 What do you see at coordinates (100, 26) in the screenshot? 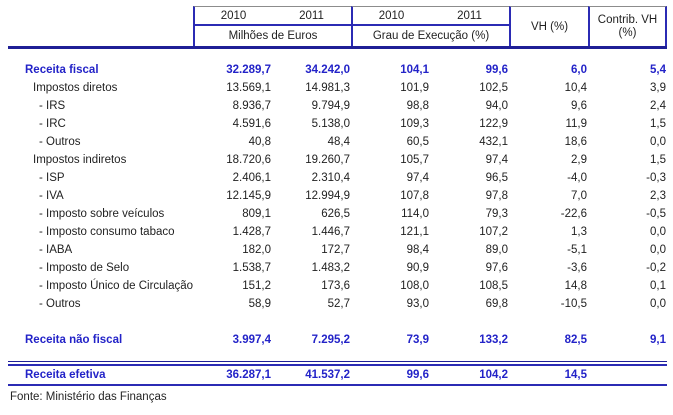
I see `header-empty-corner` at bounding box center [100, 26].